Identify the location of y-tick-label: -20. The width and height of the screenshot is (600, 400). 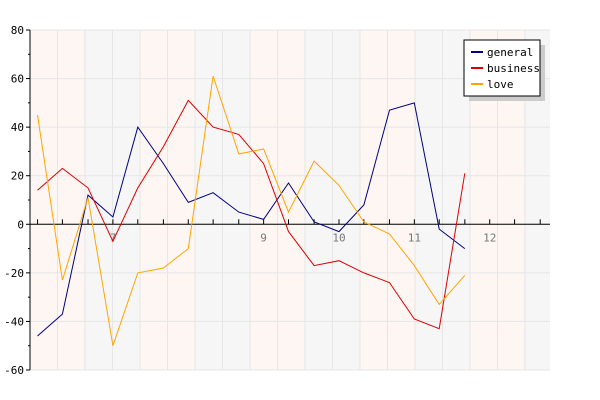
(14, 273).